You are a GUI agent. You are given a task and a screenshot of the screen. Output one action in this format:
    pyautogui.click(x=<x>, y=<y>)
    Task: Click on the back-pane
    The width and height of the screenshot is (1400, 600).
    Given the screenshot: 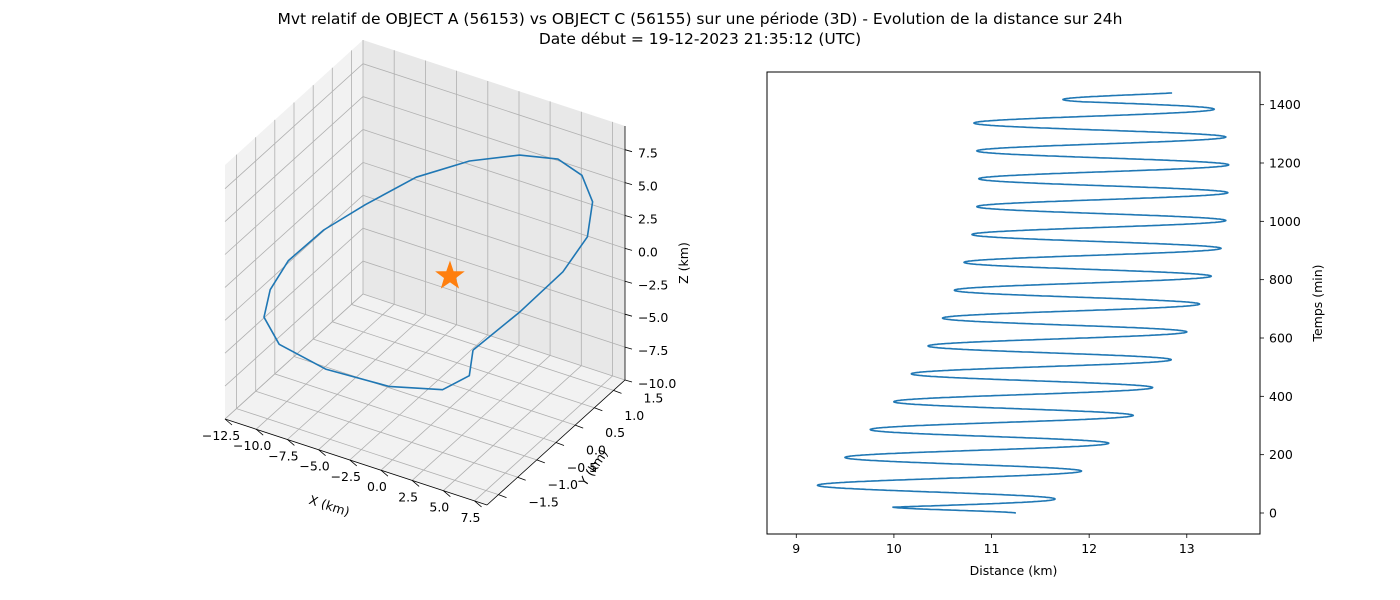 What is the action you would take?
    pyautogui.click(x=494, y=210)
    